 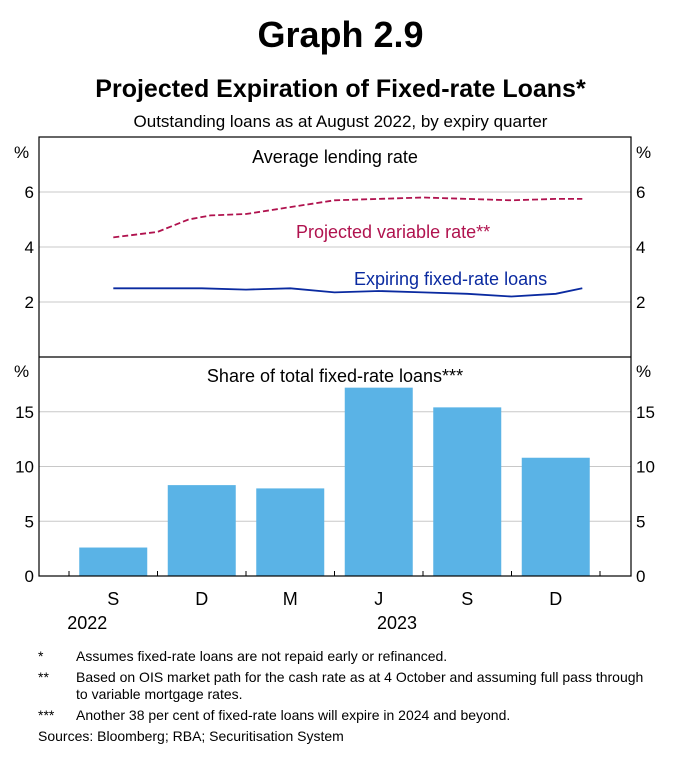 What do you see at coordinates (450, 279) in the screenshot?
I see `fixed-rate-label: Expiring fixed-rate loans` at bounding box center [450, 279].